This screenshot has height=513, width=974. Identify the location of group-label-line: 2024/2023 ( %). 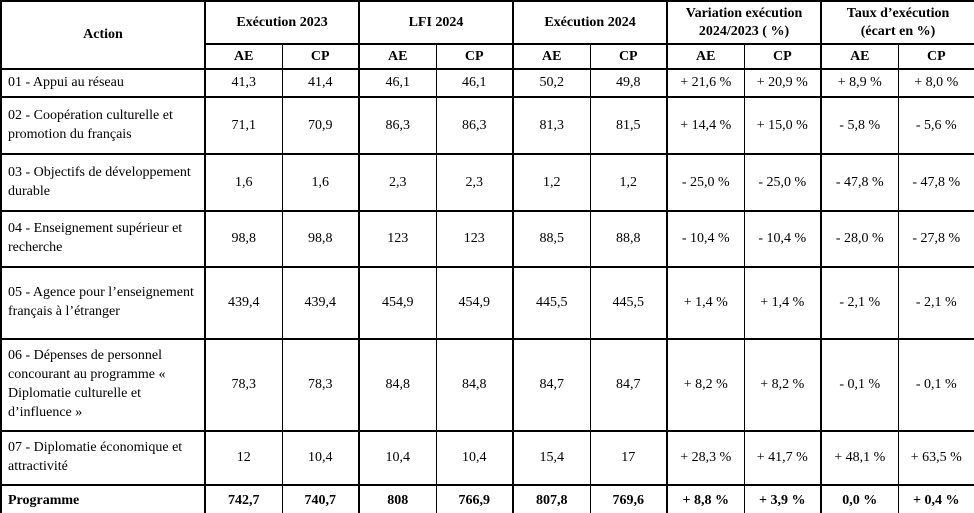
(744, 31).